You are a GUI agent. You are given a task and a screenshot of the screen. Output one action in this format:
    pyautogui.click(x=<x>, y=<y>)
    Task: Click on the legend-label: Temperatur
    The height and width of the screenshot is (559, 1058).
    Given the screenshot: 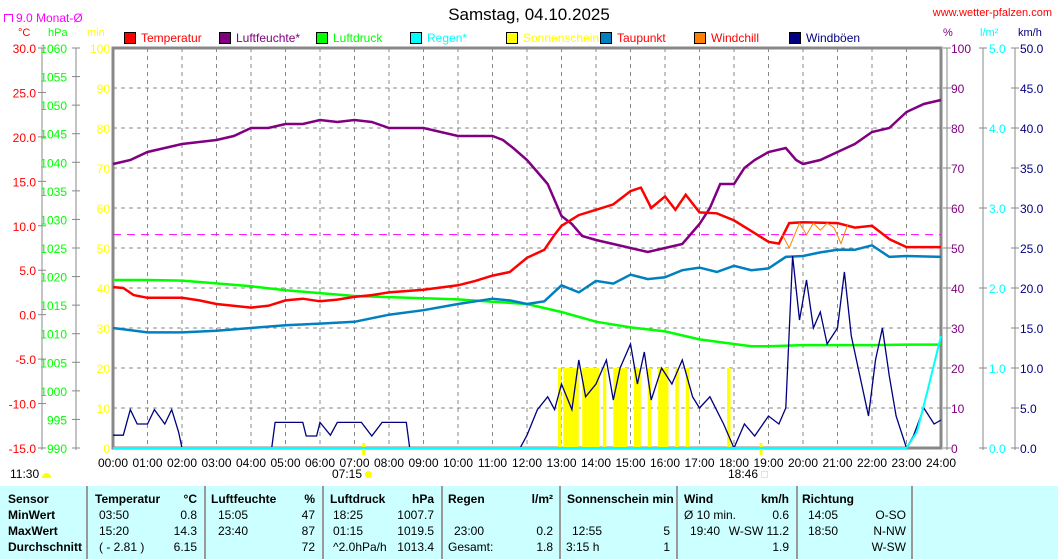 What is the action you would take?
    pyautogui.click(x=171, y=38)
    